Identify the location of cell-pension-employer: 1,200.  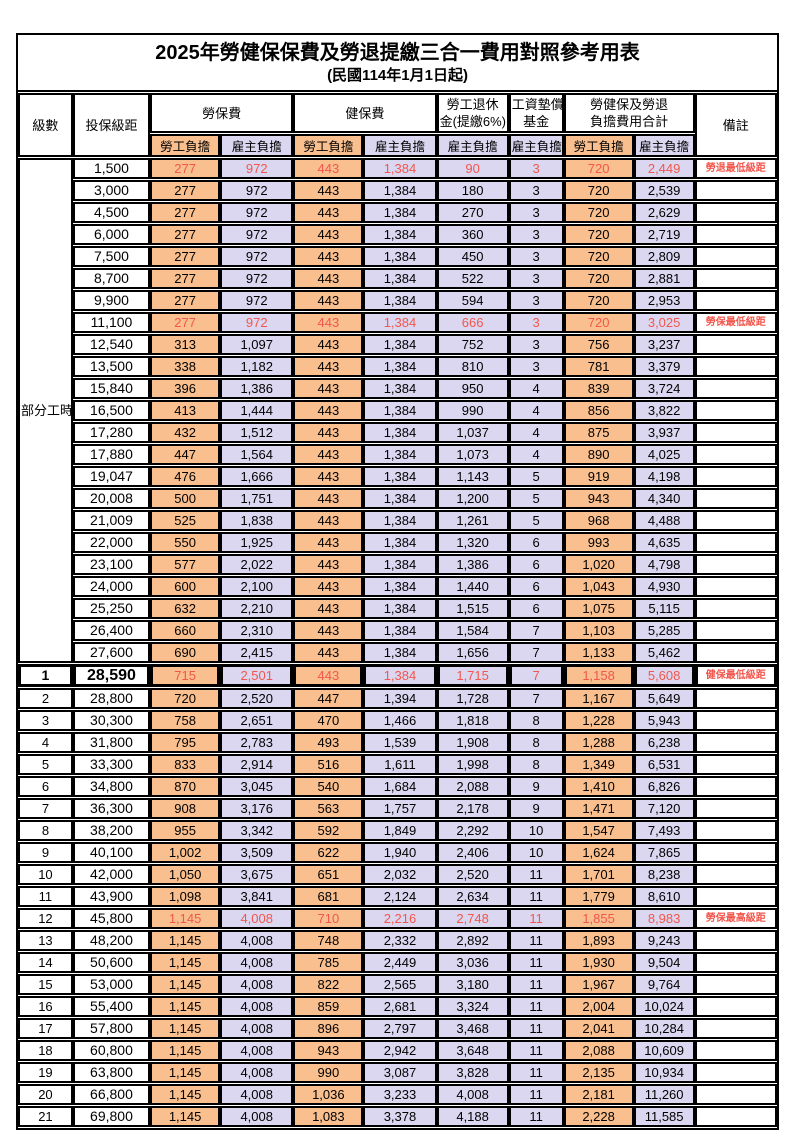
(472, 498).